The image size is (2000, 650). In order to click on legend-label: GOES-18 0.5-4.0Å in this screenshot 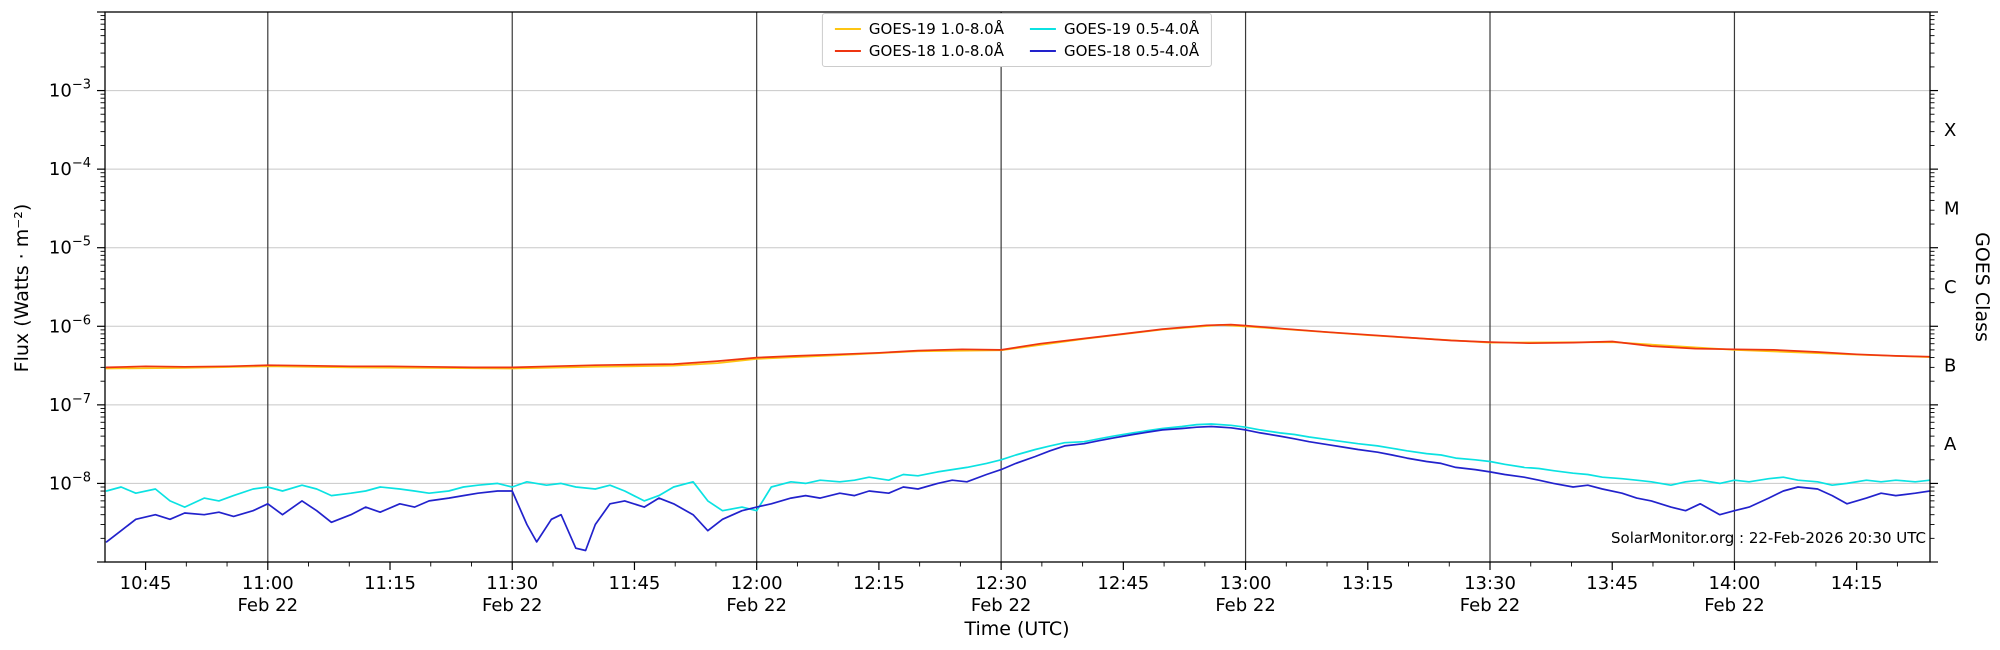, I will do `click(1132, 51)`.